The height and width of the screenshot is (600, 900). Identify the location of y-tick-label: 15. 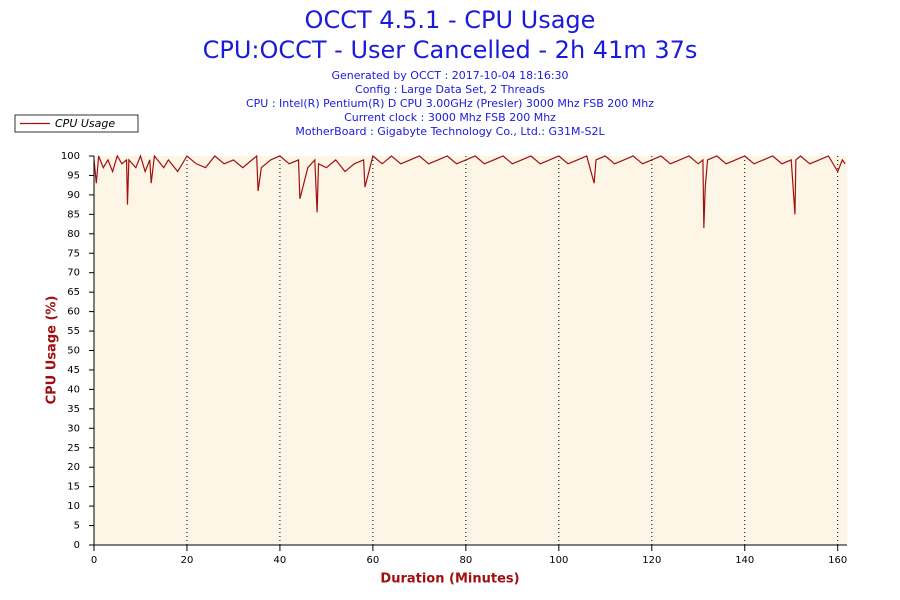
(73, 487).